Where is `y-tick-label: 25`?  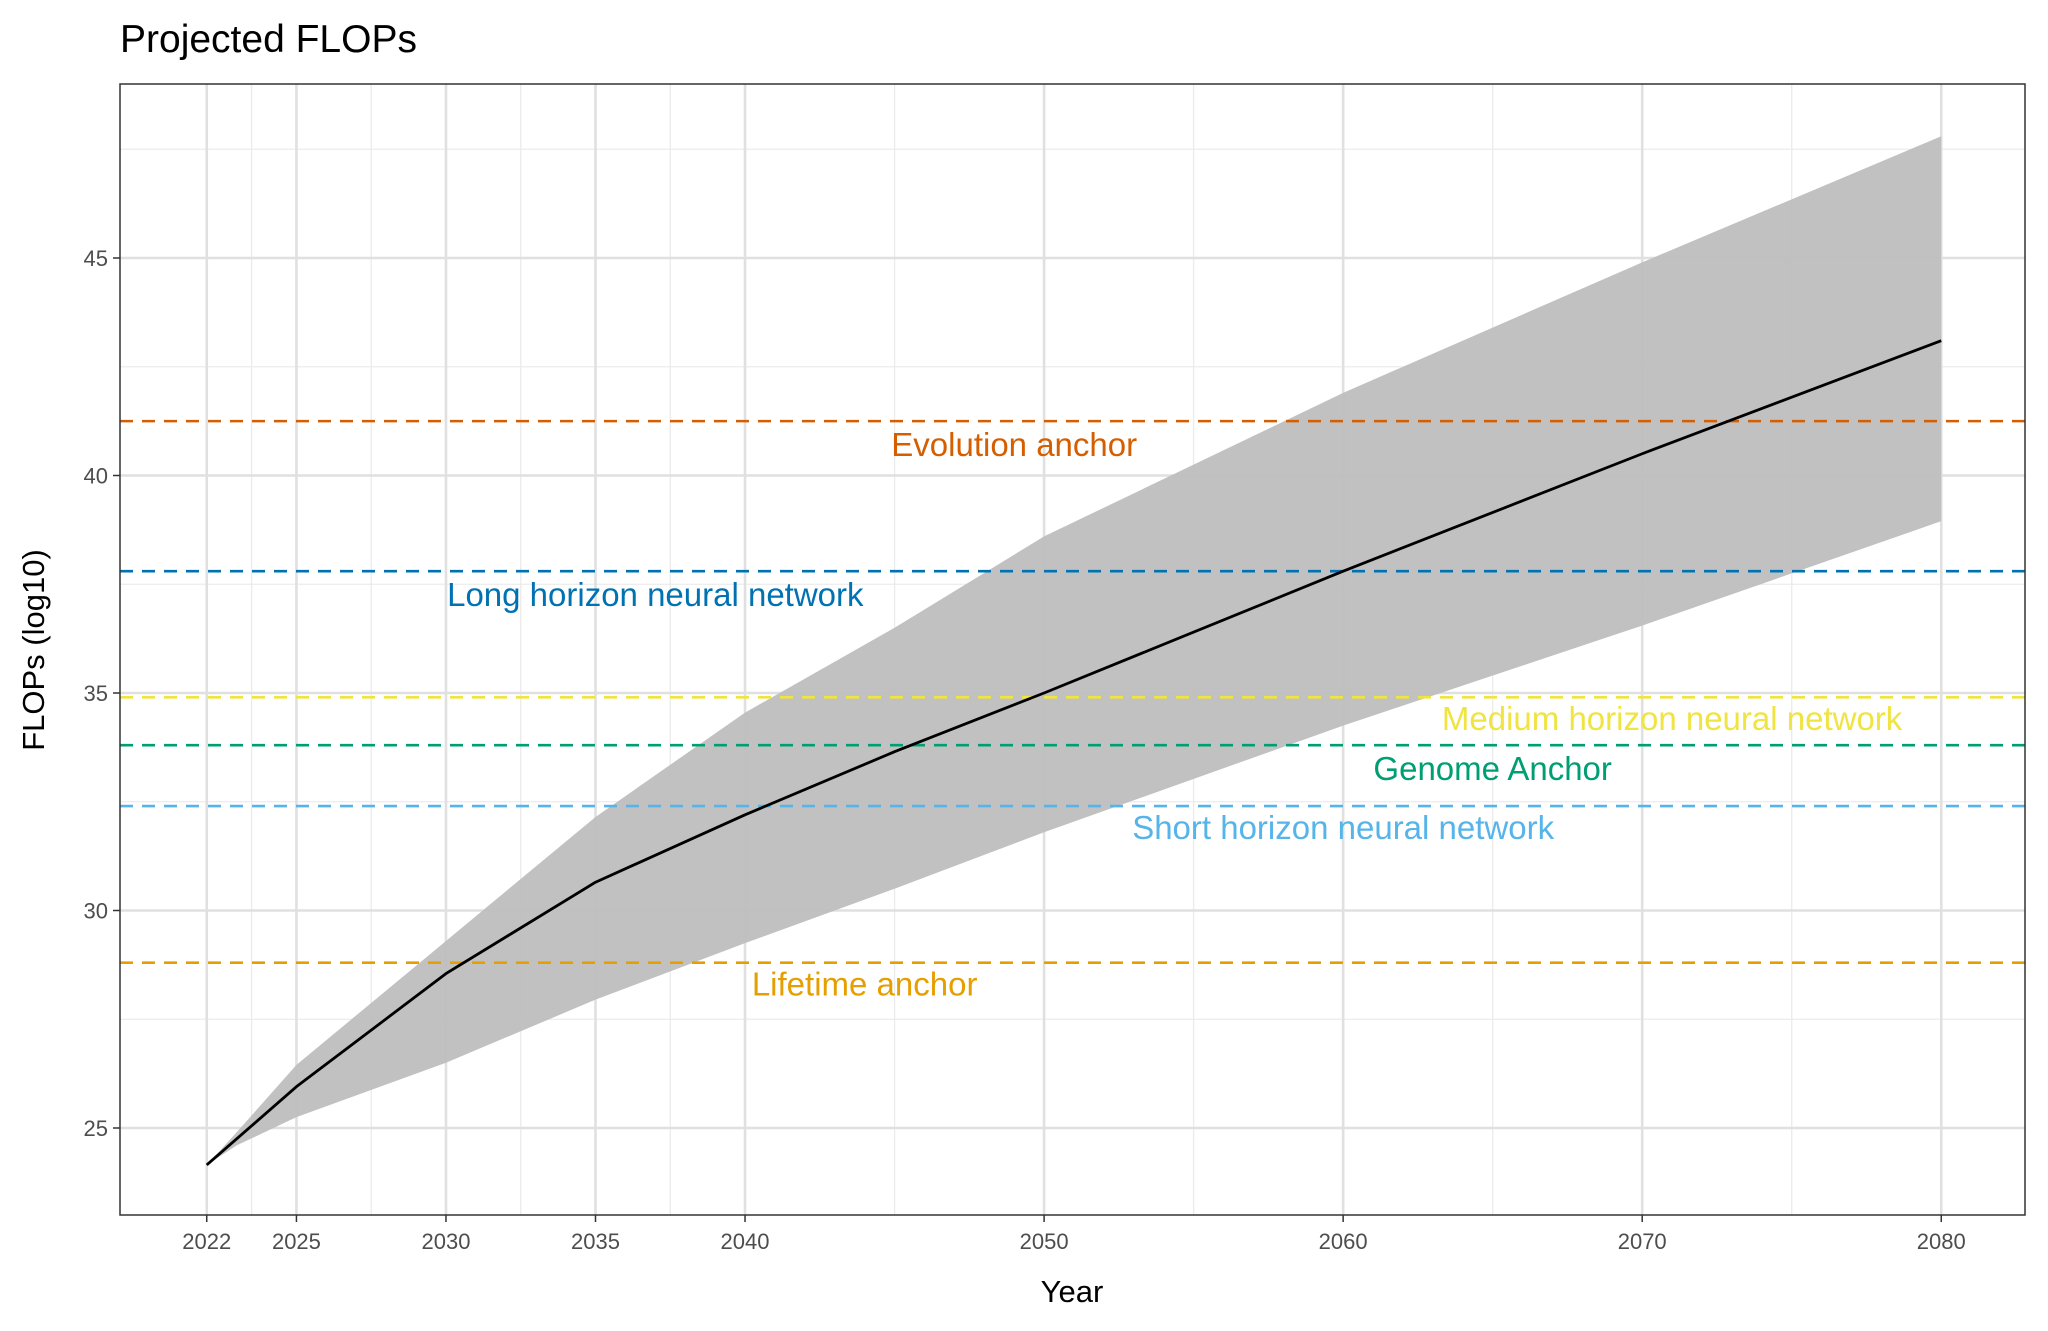 y-tick-label: 25 is located at coordinates (96, 1128).